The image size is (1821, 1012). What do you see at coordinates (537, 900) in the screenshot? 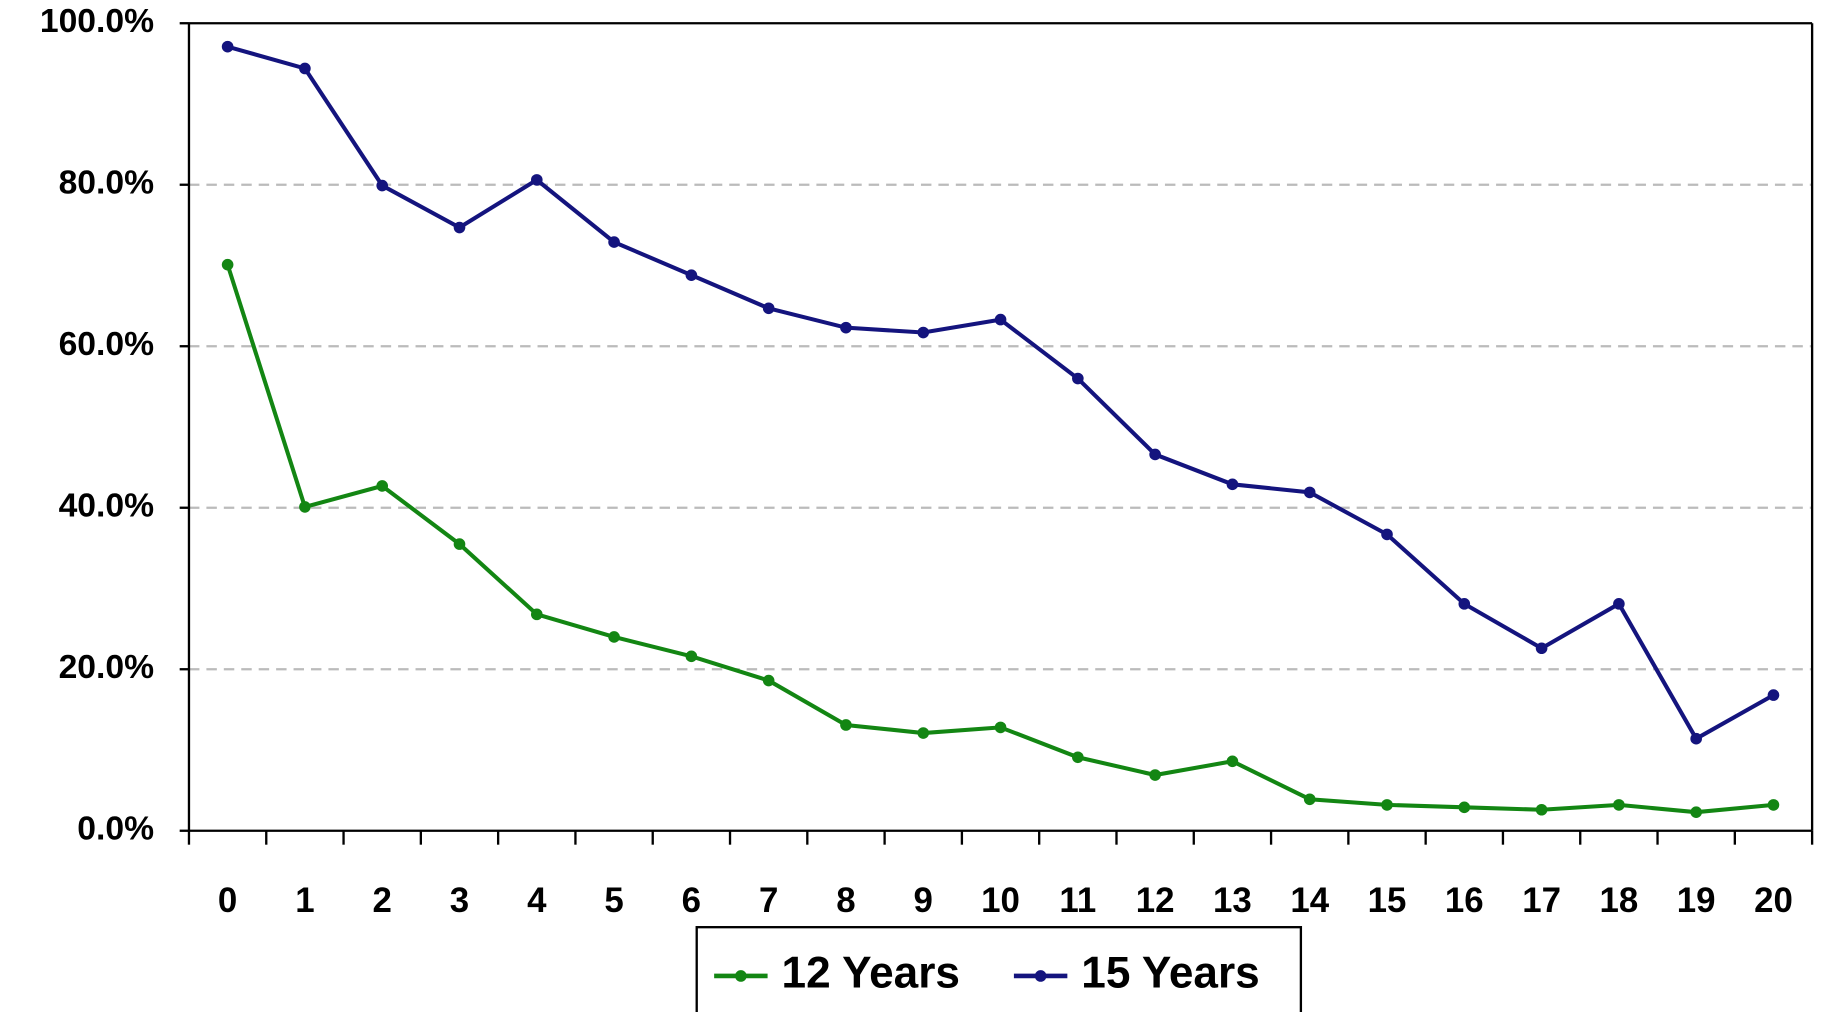
I see `x-tick-label: 4` at bounding box center [537, 900].